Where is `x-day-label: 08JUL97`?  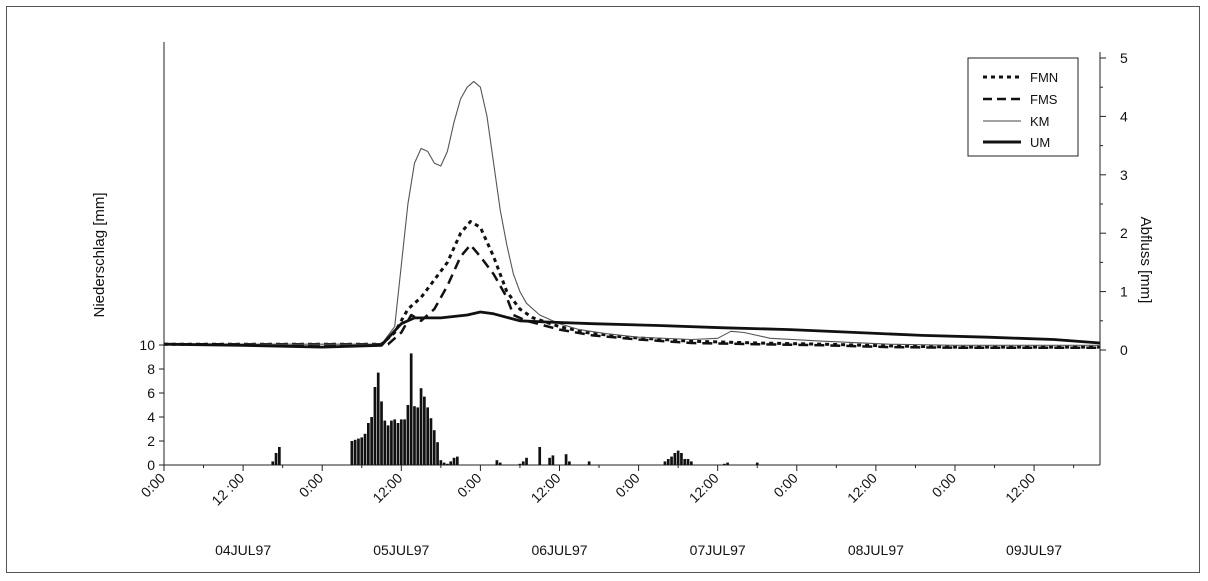 x-day-label: 08JUL97 is located at coordinates (876, 550).